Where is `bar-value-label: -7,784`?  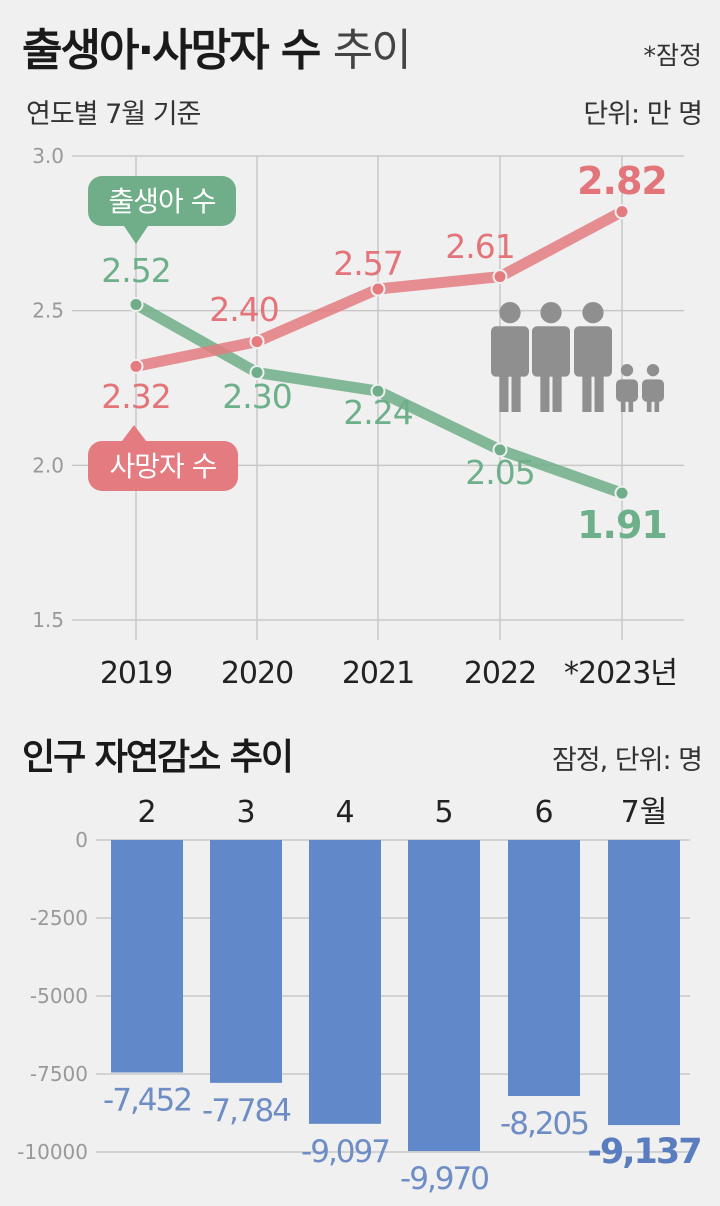 bar-value-label: -7,784 is located at coordinates (246, 1111).